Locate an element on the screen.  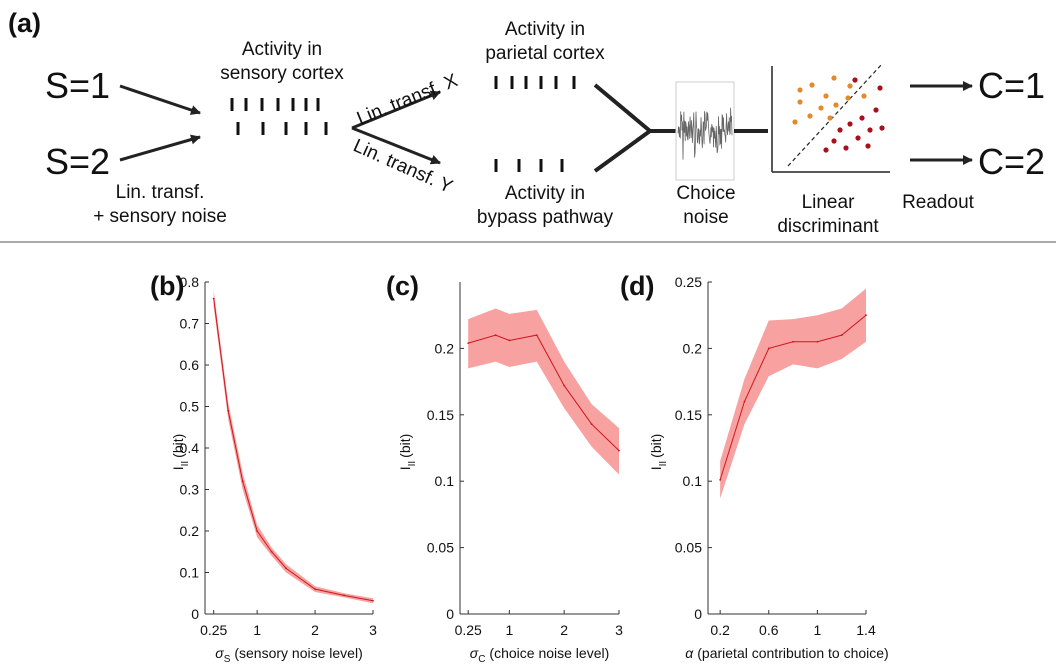
y-tick-label: 0.4 is located at coordinates (190, 448).